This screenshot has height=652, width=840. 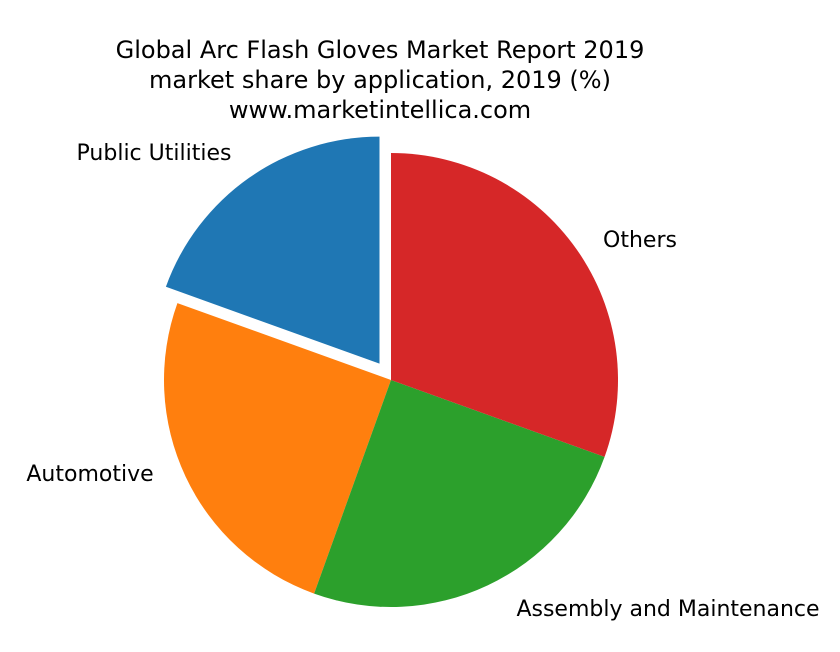 I want to click on chart-title-line-2: market share by application, 2019 (%), so click(x=380, y=80).